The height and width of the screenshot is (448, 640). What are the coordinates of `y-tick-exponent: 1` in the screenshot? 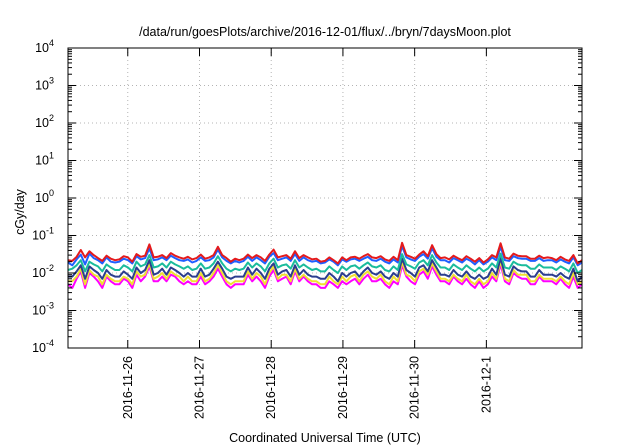 It's located at (51, 156).